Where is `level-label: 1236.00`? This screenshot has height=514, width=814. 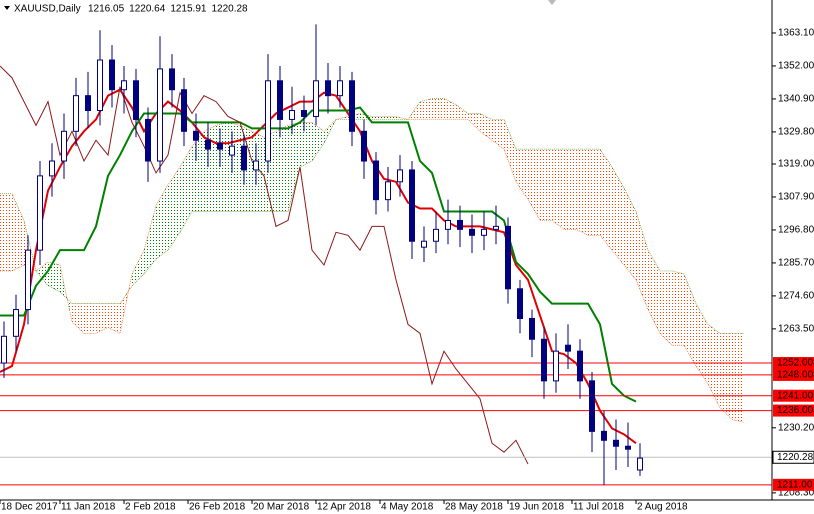
level-label: 1236.00 is located at coordinates (795, 410).